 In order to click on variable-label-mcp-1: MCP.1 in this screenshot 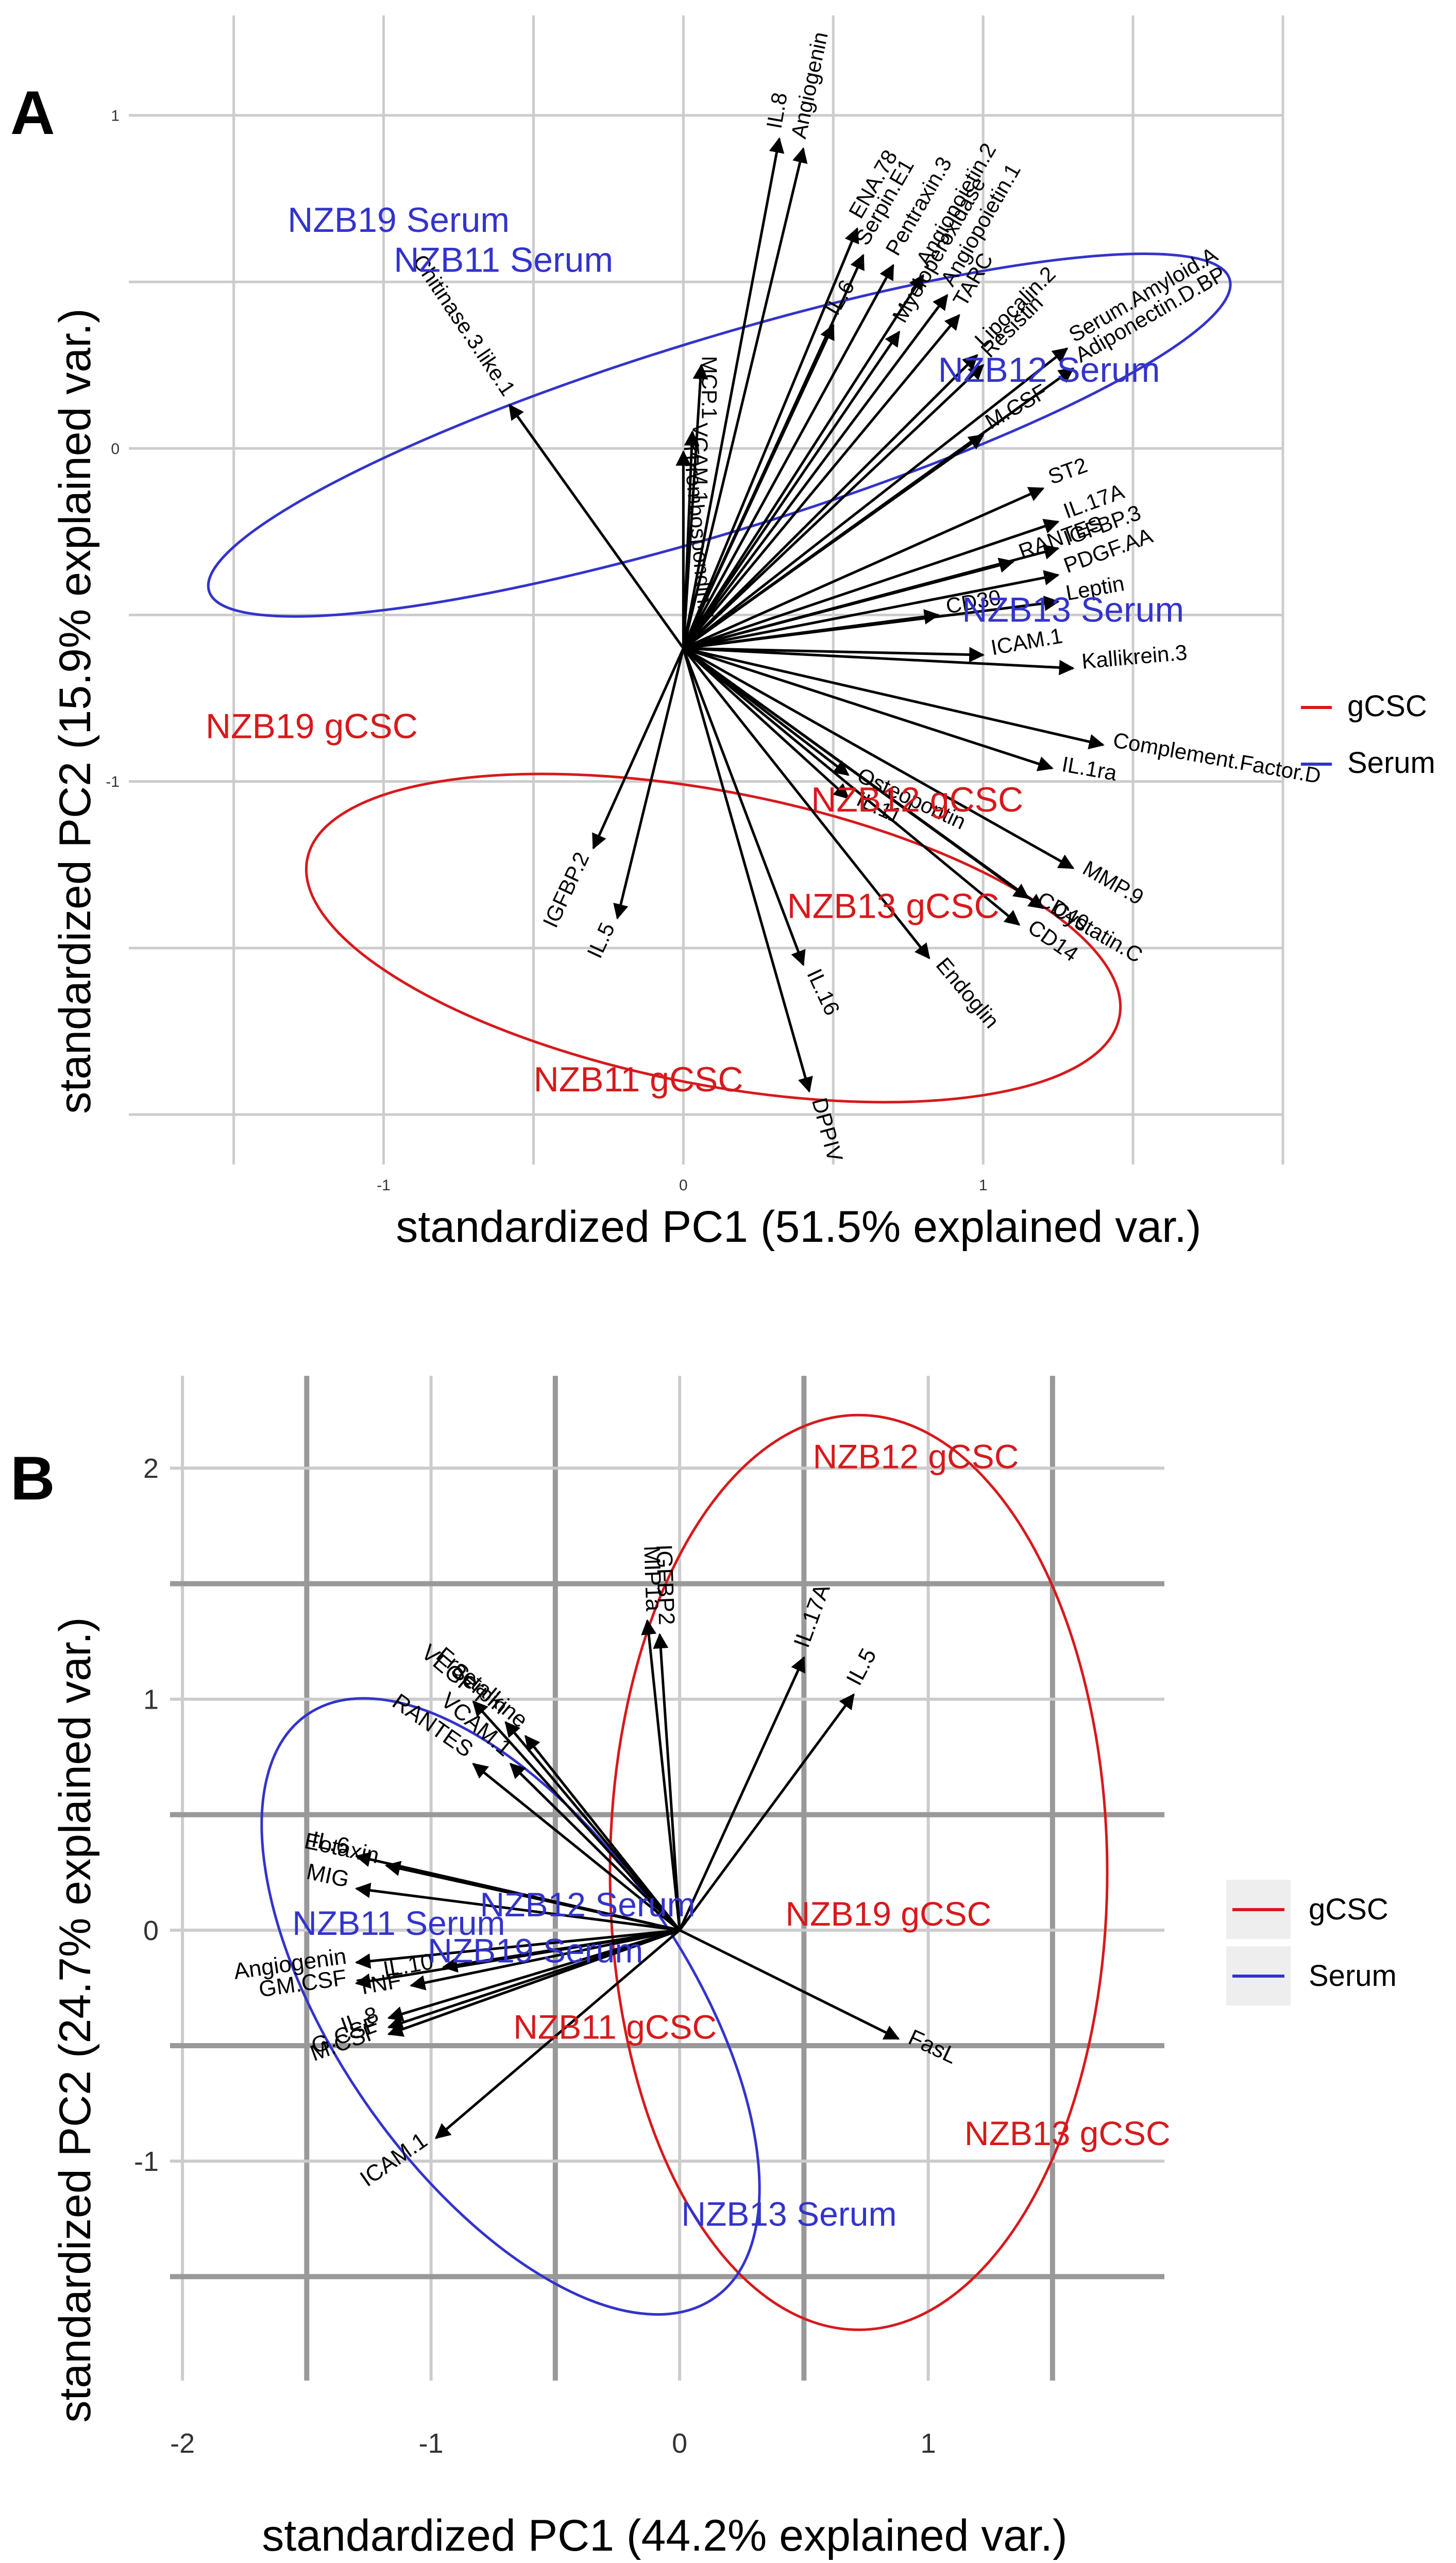, I will do `click(709, 387)`.